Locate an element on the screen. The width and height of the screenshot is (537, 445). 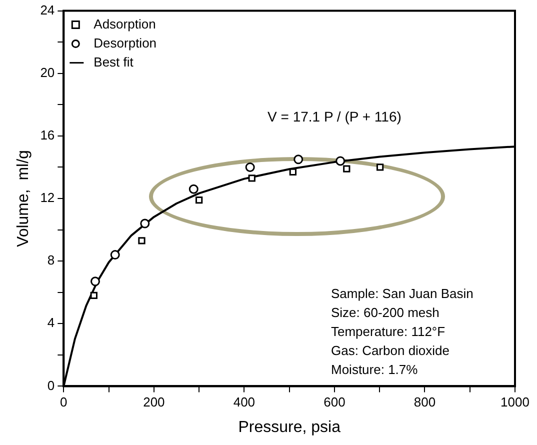
y-tick-label: 0 is located at coordinates (51, 385).